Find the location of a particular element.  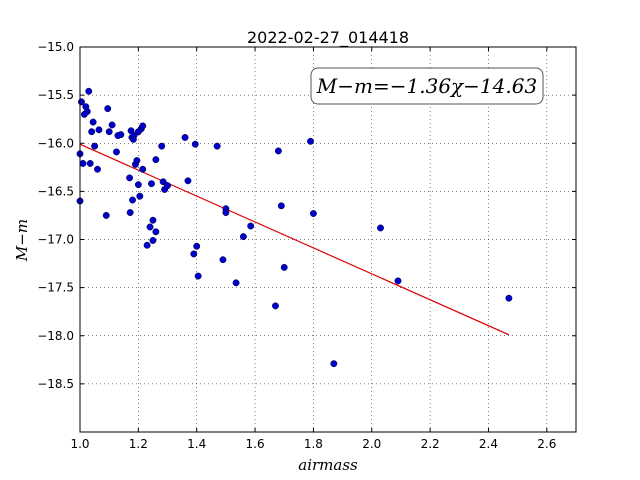

y-tick-label: −16.0 is located at coordinates (55, 143).